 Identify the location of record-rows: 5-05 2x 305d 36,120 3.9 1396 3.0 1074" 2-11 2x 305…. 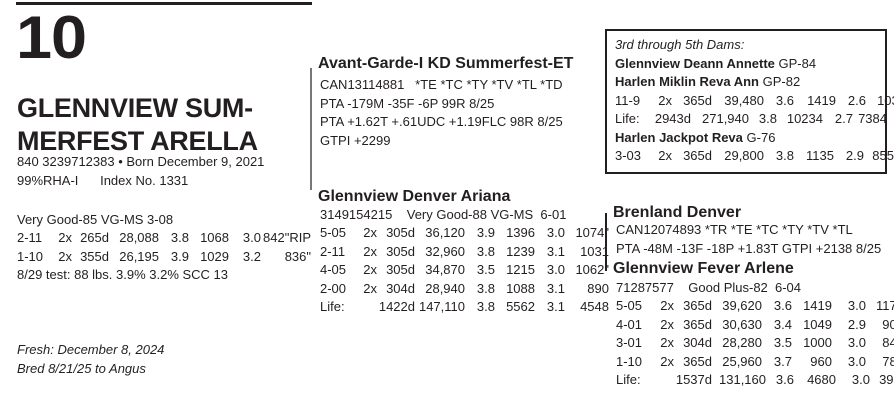
(464, 261).